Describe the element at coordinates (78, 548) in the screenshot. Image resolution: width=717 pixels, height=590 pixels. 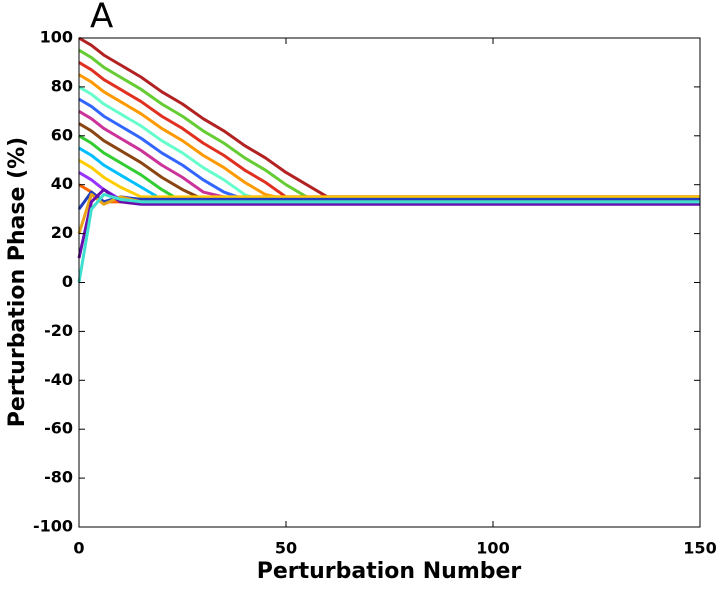
I see `x-tick-label: 0` at that location.